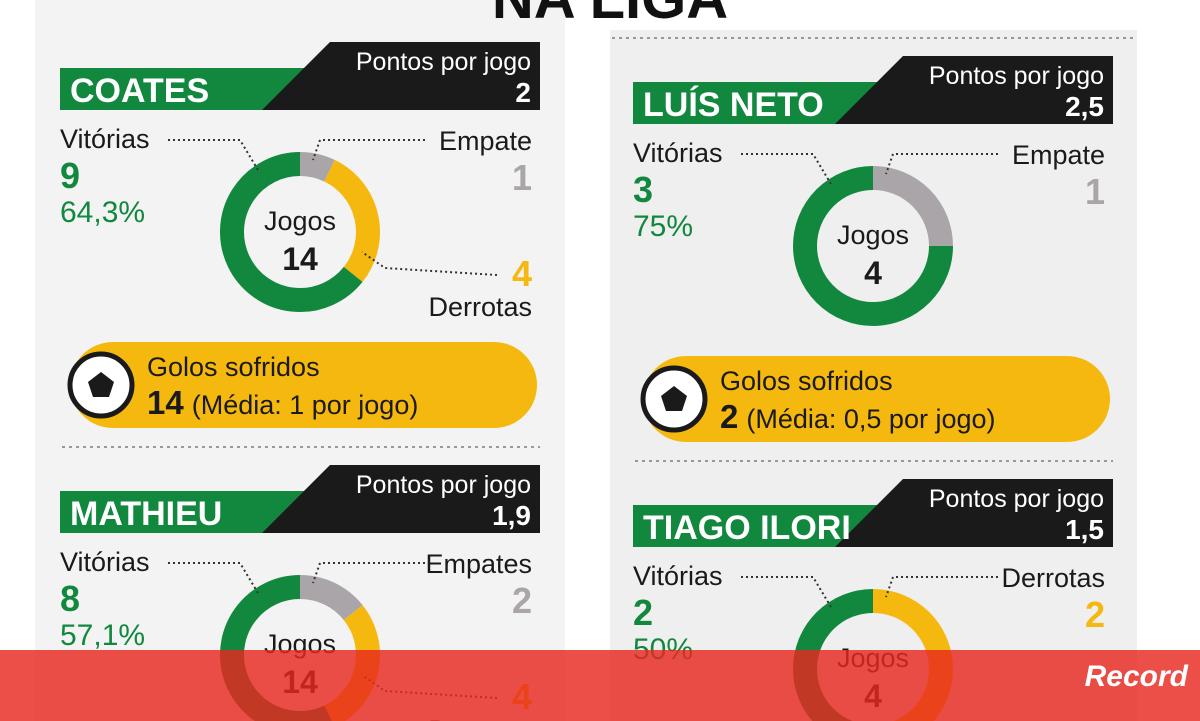 This screenshot has width=1200, height=721. I want to click on goals-line: 14 (Média: 1 por jogo), so click(282, 402).